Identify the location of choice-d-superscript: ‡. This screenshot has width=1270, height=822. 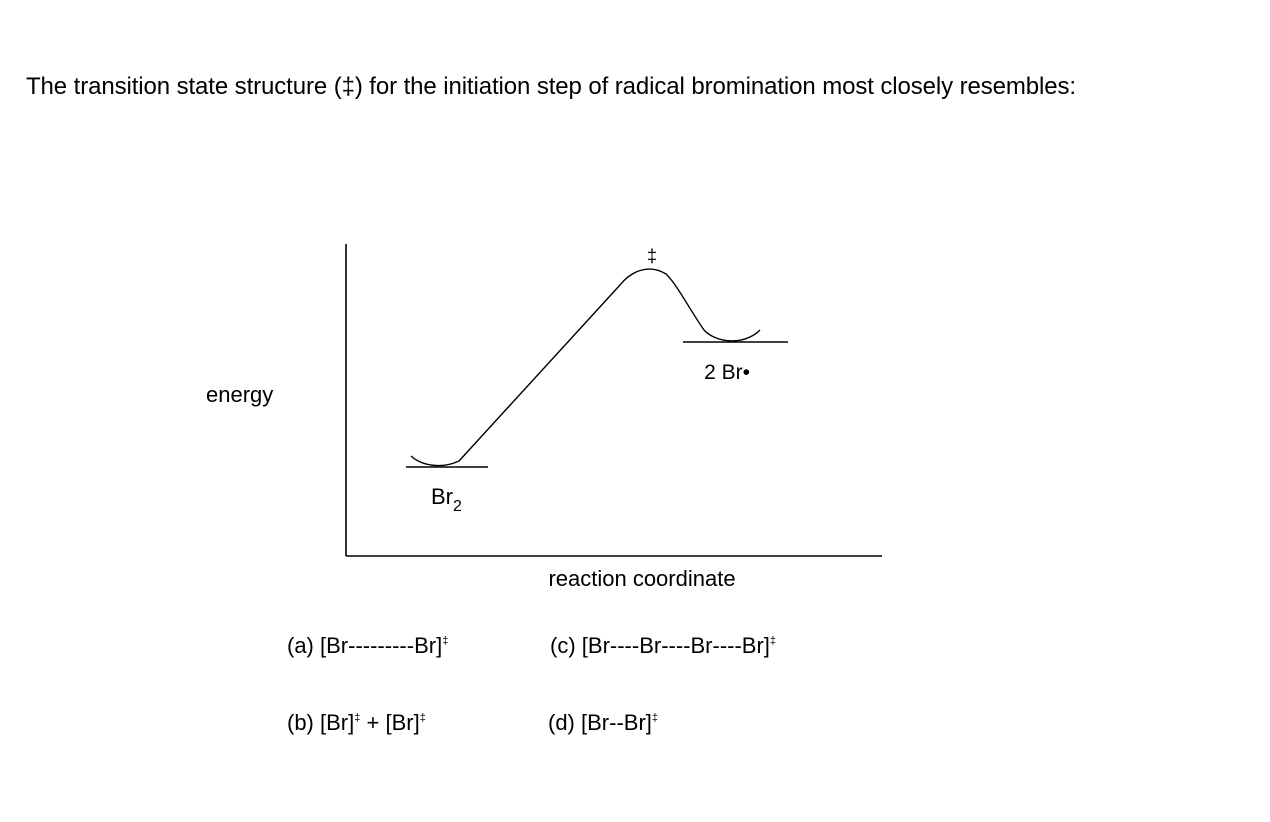
(655, 718).